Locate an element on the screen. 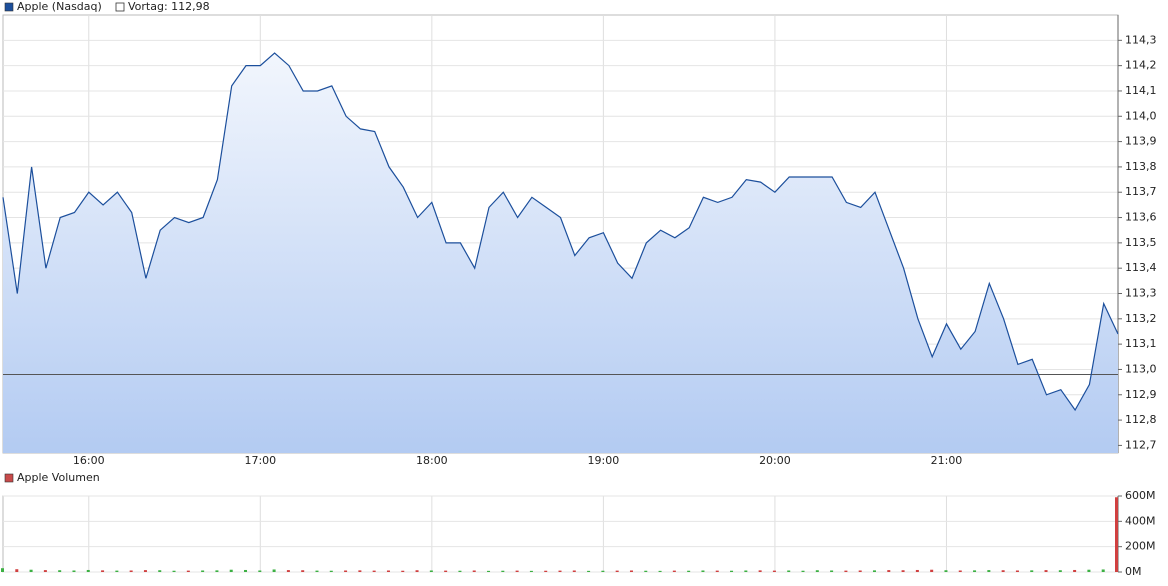 This screenshot has height=586, width=1168. y-tick-label: 113,0 is located at coordinates (1141, 368).